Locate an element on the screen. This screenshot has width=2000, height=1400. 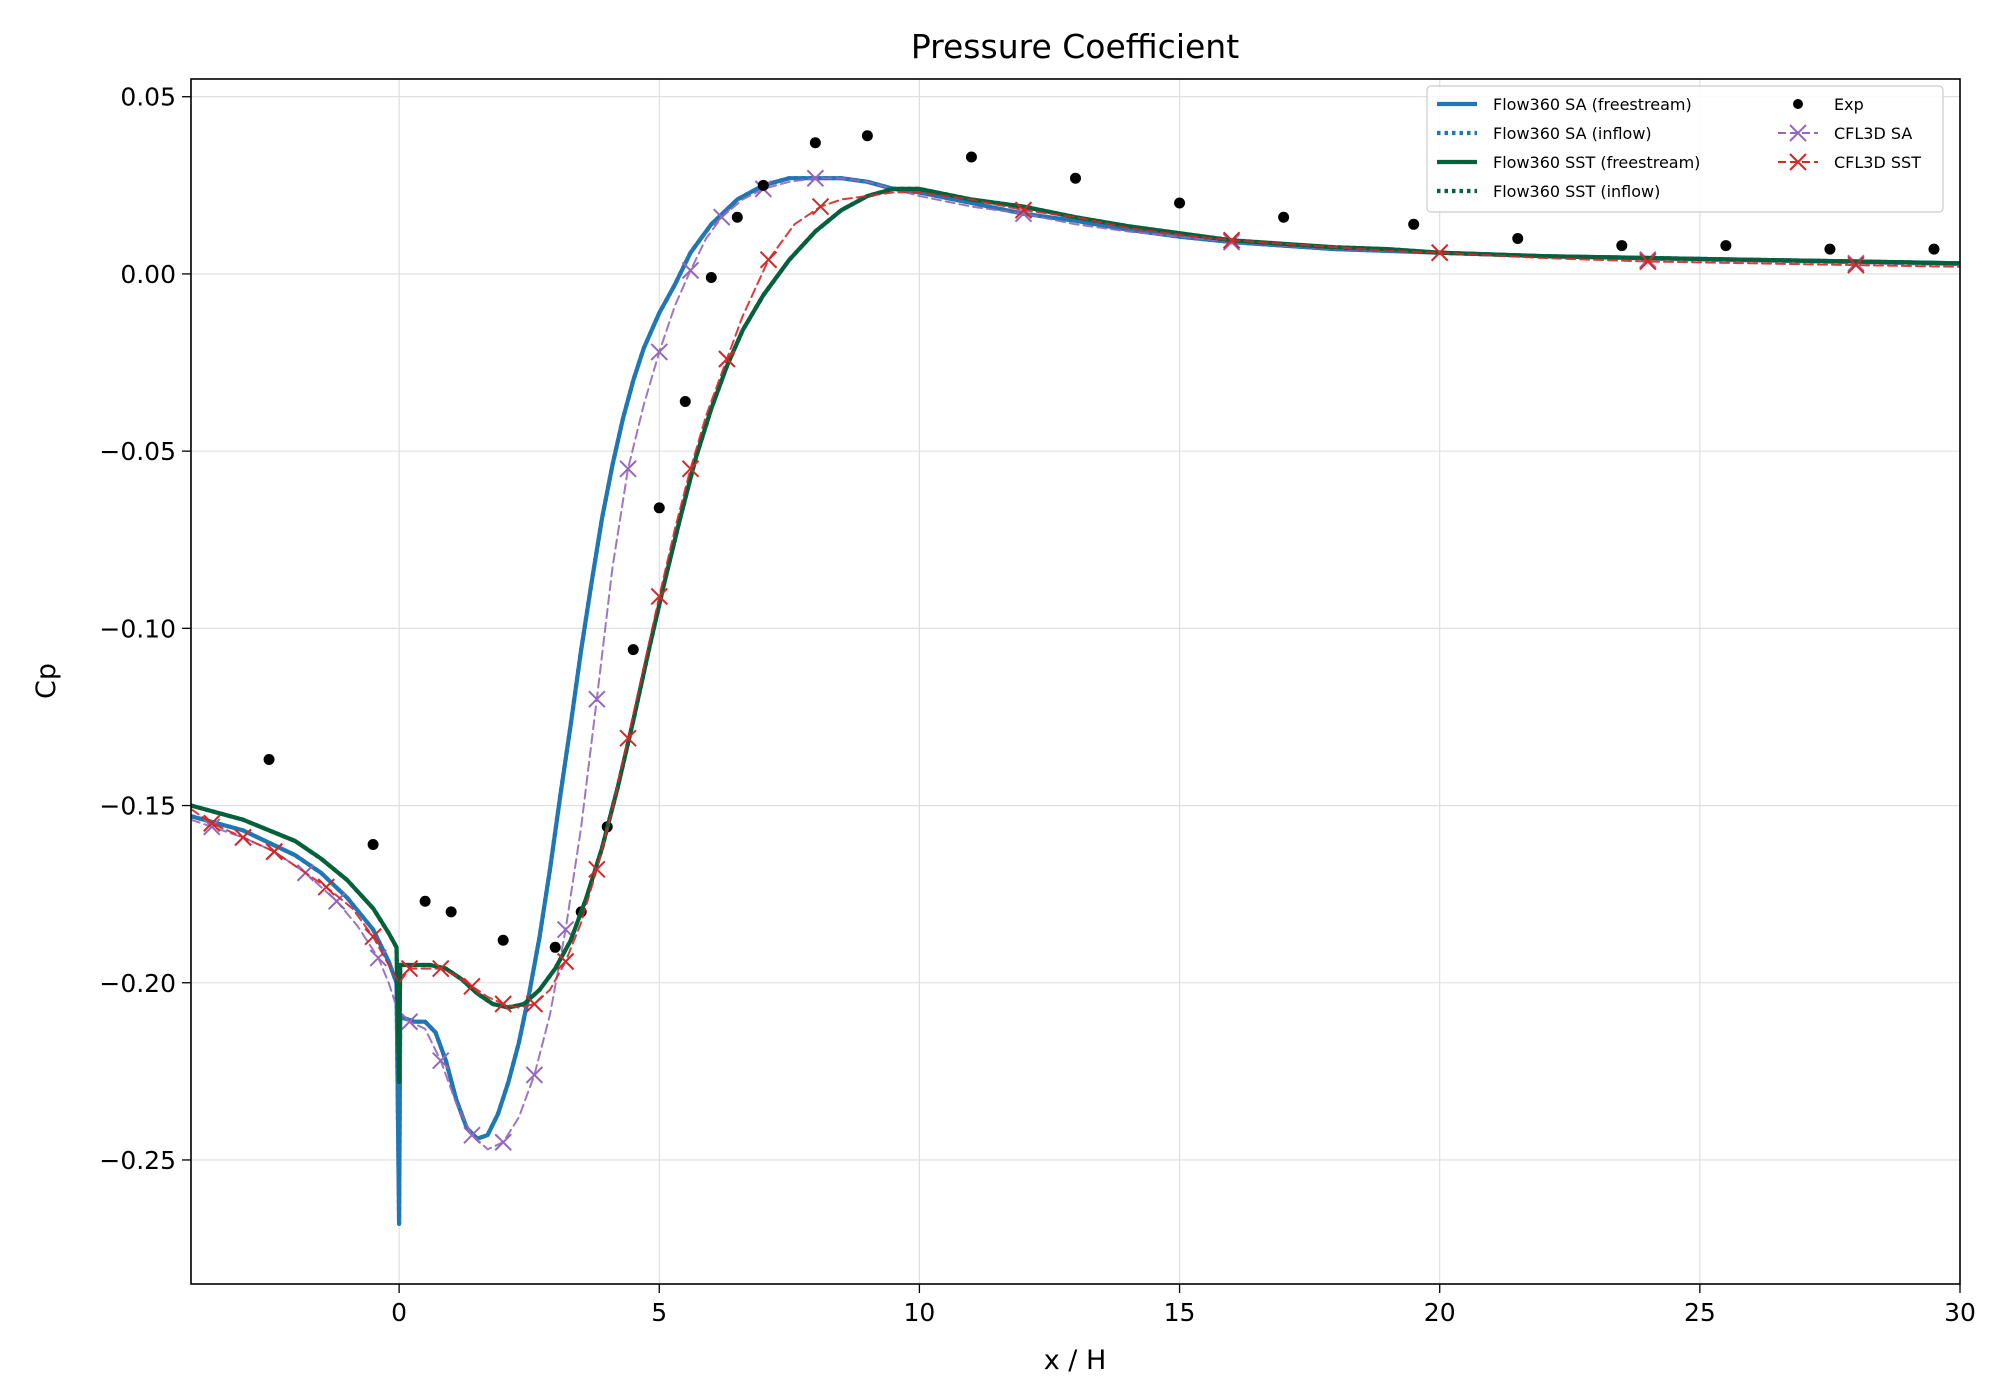
legend-label: Flow360 SA (freestream) is located at coordinates (1592, 104).